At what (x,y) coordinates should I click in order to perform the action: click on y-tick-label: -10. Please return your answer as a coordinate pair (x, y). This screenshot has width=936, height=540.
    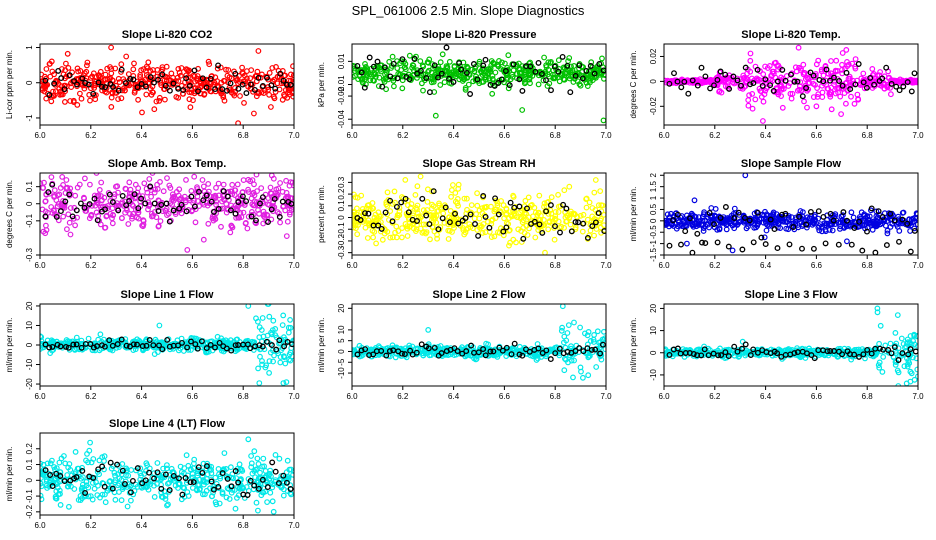
    Looking at the image, I should click on (29, 364).